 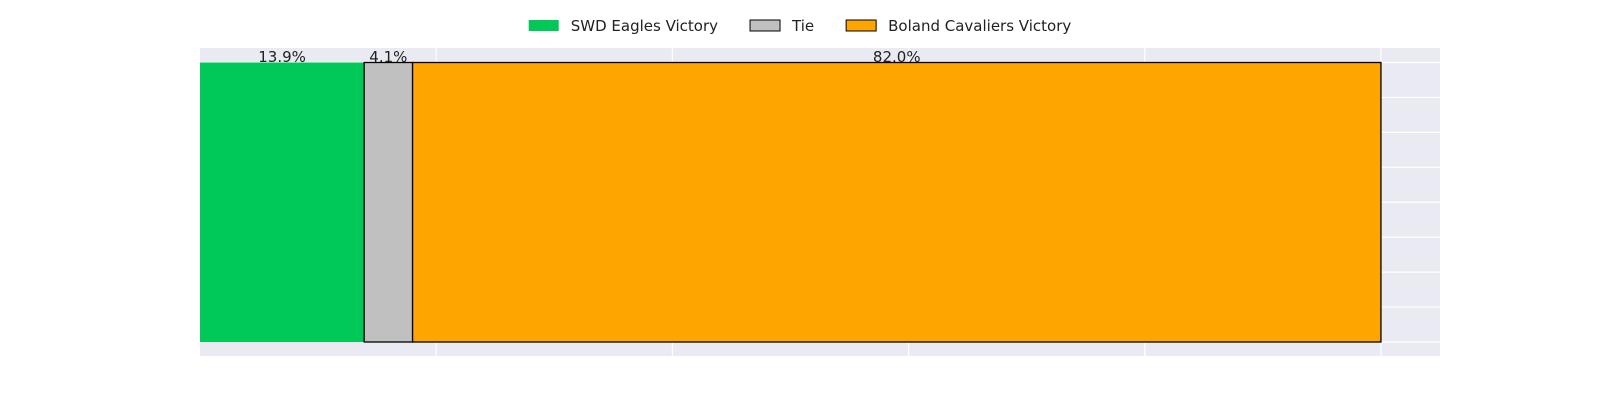 What do you see at coordinates (388, 57) in the screenshot?
I see `data-label-1: 4.1%` at bounding box center [388, 57].